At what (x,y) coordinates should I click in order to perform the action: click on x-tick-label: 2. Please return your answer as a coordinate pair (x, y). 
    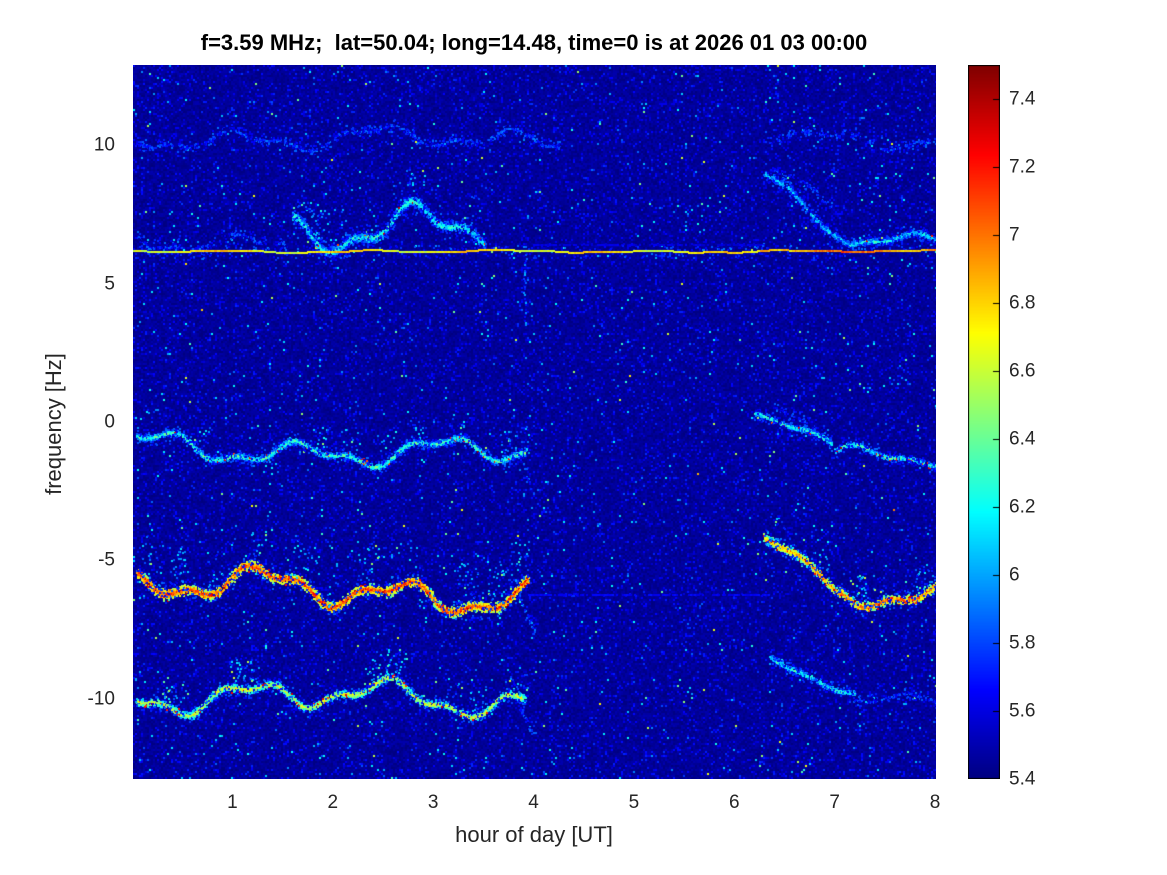
    Looking at the image, I should click on (333, 802).